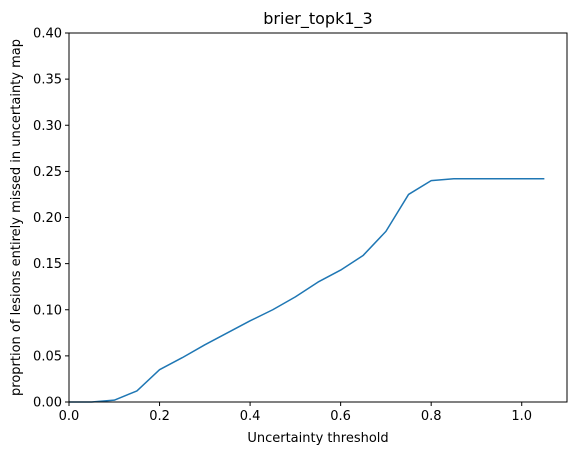 The image size is (576, 455). What do you see at coordinates (340, 416) in the screenshot?
I see `x-tick-label: 0.6` at bounding box center [340, 416].